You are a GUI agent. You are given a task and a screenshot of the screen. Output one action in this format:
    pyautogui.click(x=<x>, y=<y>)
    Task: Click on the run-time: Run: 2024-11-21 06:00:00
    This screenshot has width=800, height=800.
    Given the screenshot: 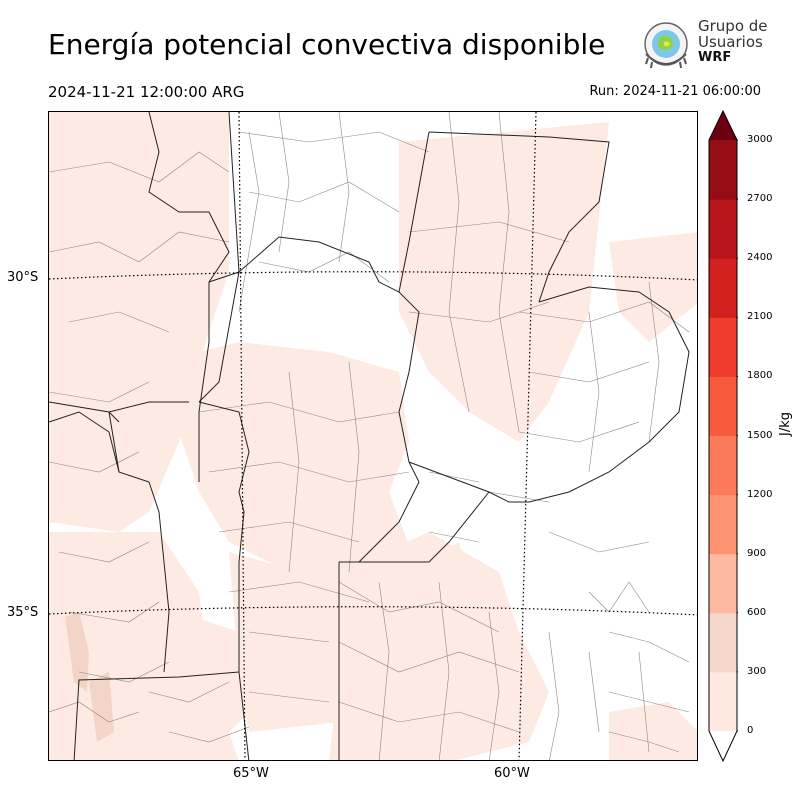 What is the action you would take?
    pyautogui.click(x=675, y=91)
    